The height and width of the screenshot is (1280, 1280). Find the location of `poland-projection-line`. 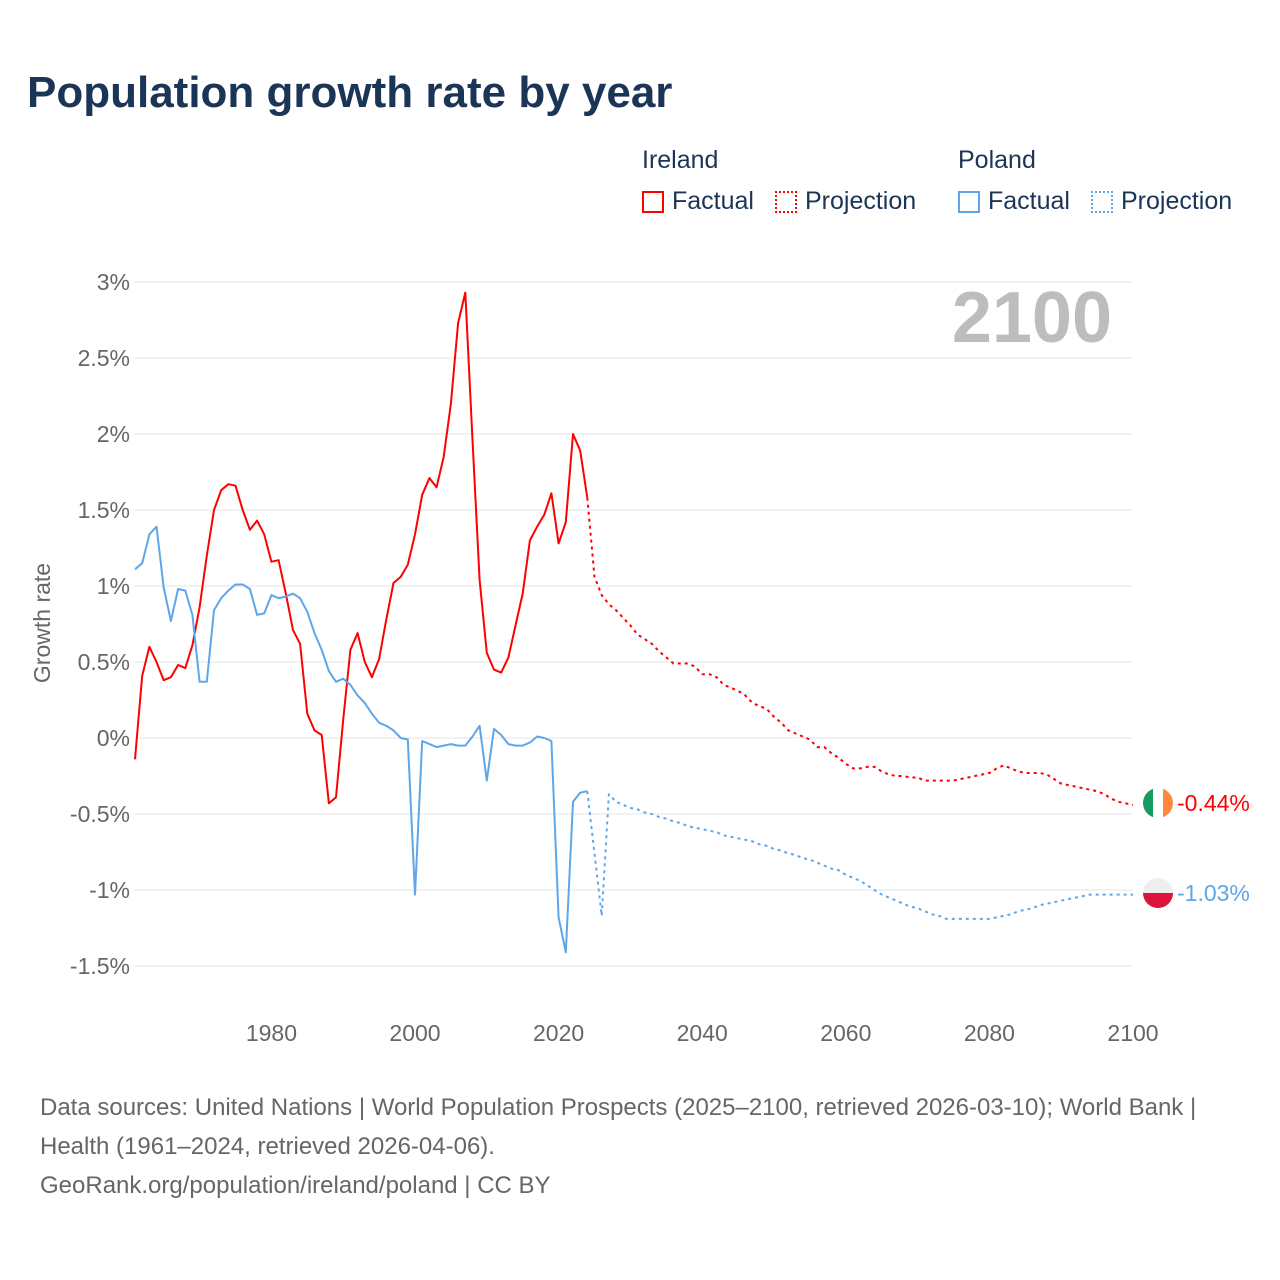

poland-projection-line is located at coordinates (859, 855).